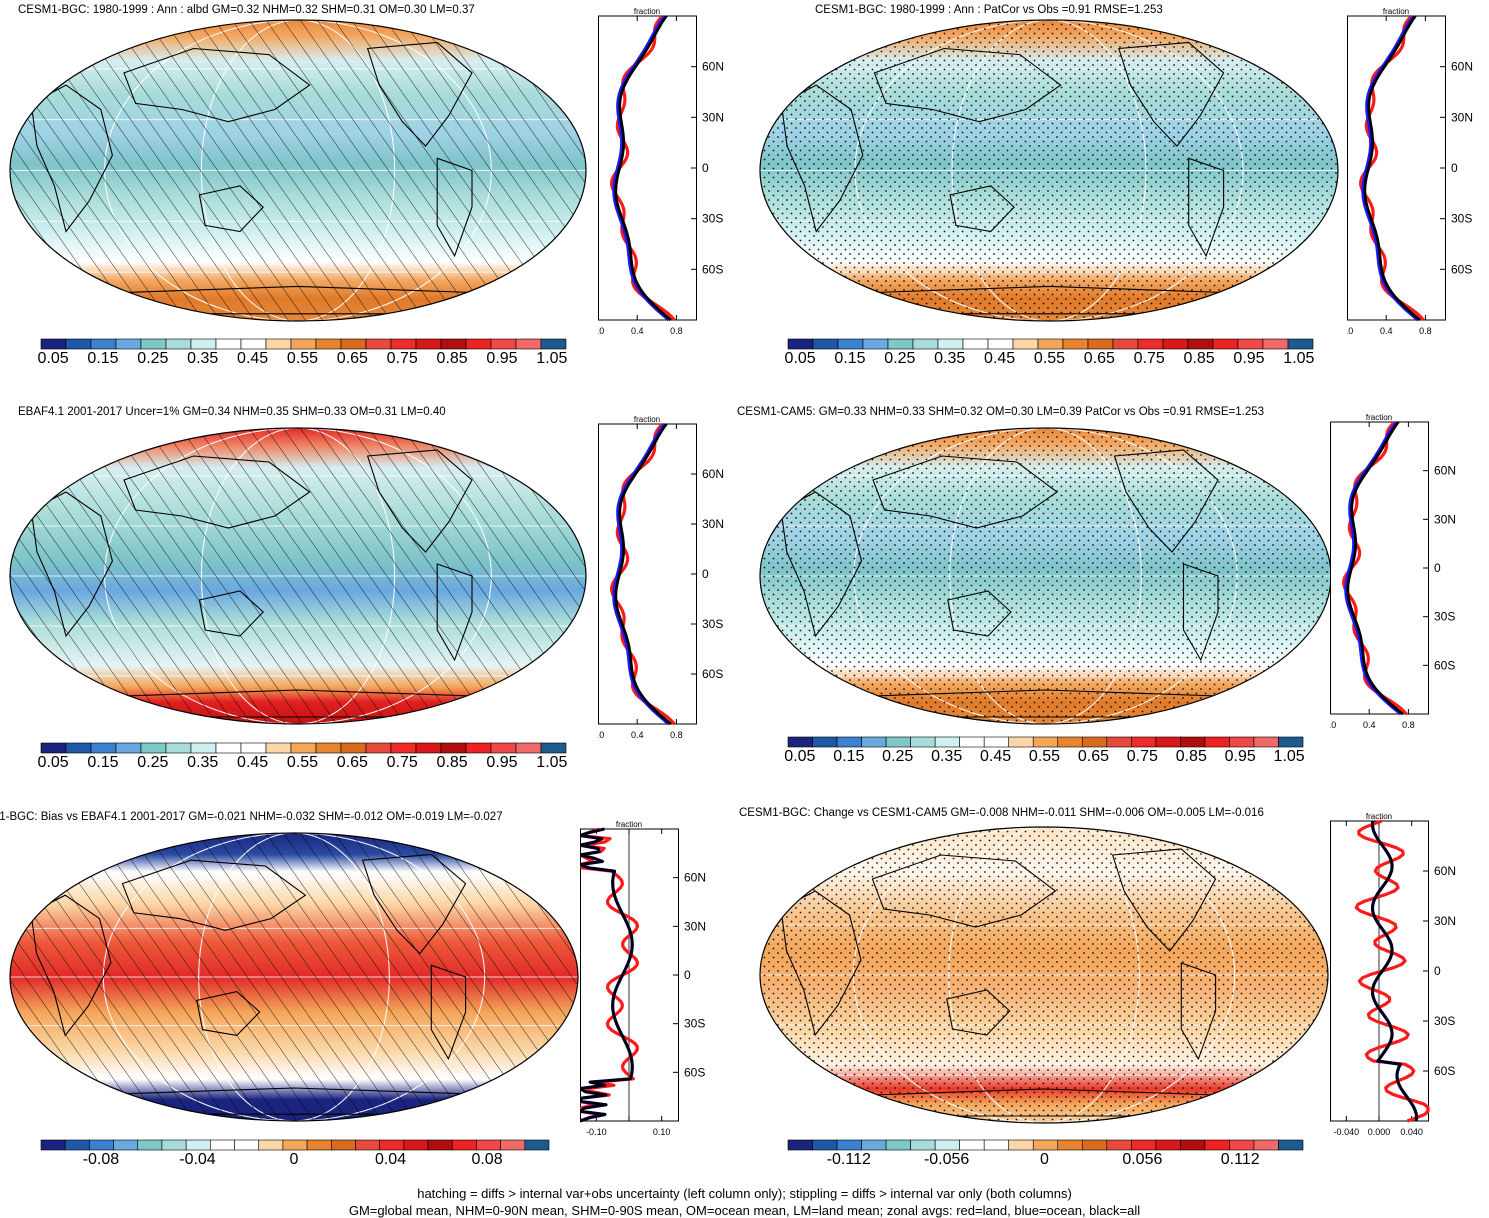 Image resolution: width=1489 pixels, height=1218 pixels. I want to click on colorbar-label: 0.08, so click(487, 1159).